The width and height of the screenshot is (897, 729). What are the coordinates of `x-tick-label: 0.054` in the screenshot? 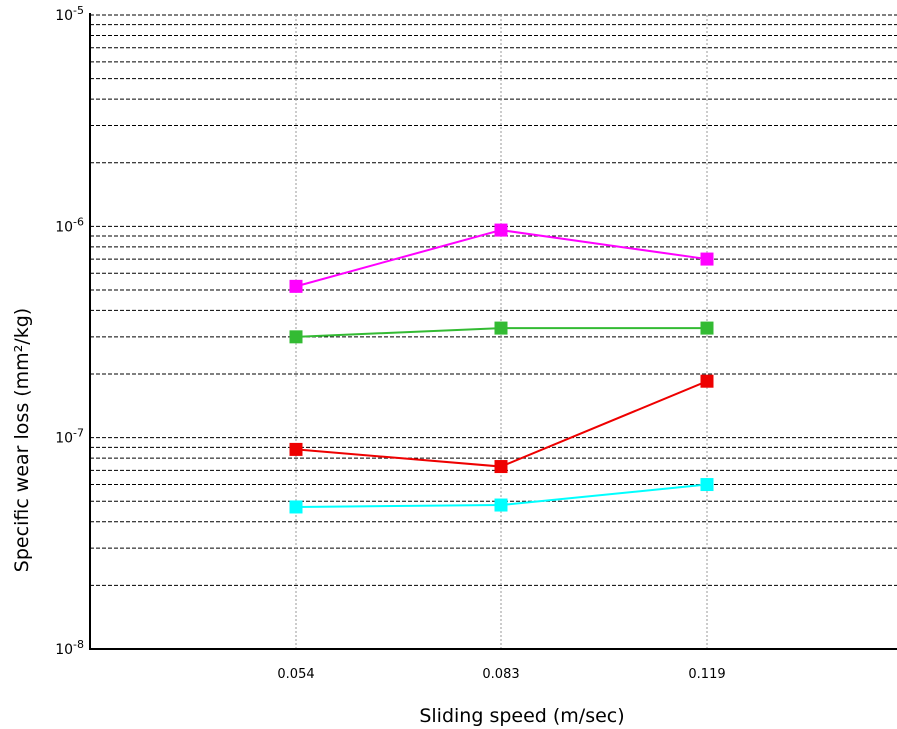 It's located at (295, 674).